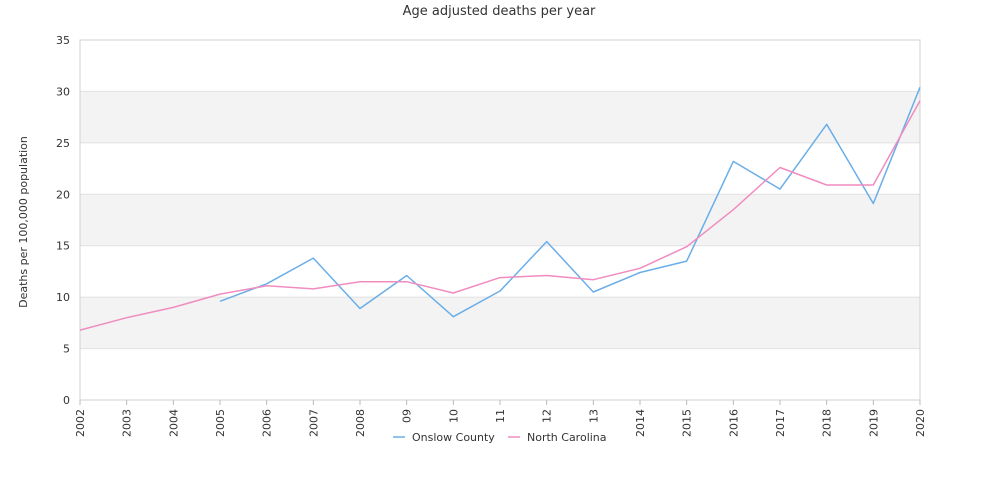 The image size is (1000, 500). Describe the element at coordinates (360, 423) in the screenshot. I see `x-tick-label: 2008` at that location.